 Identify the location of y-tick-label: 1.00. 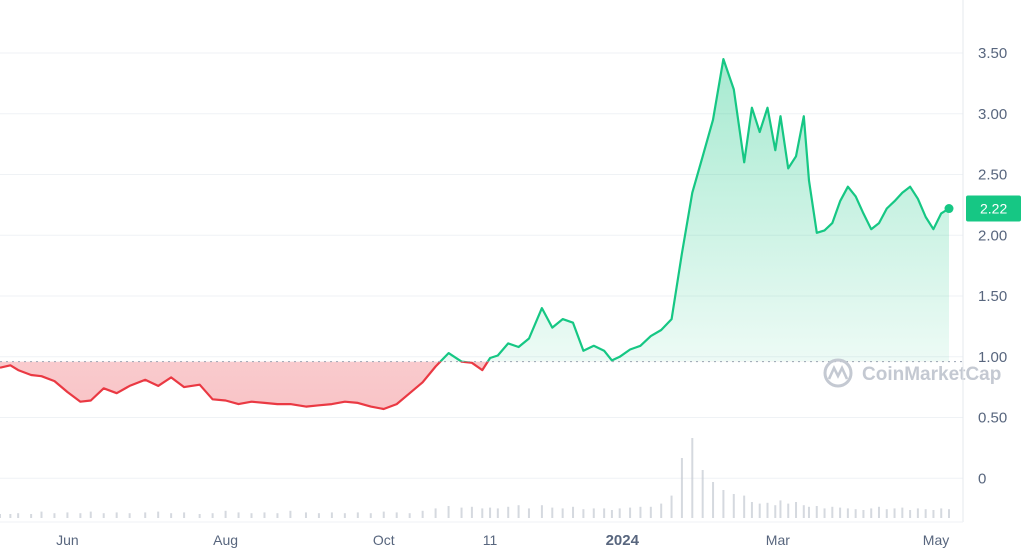
(992, 357).